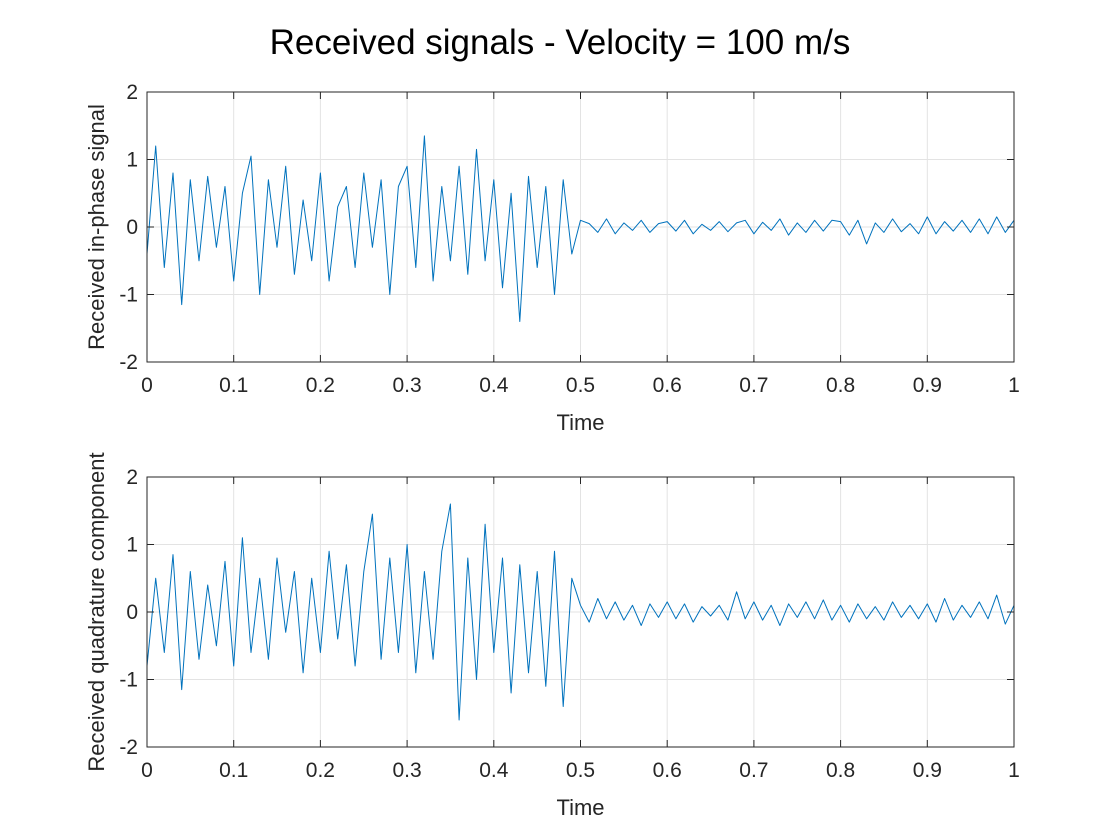  Describe the element at coordinates (96, 227) in the screenshot. I see `y-axis-label: Received in-phase signal` at that location.